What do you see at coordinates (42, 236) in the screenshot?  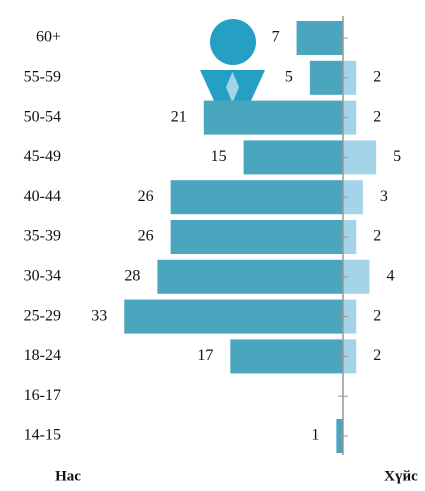 I see `category-label: 35-39` at bounding box center [42, 236].